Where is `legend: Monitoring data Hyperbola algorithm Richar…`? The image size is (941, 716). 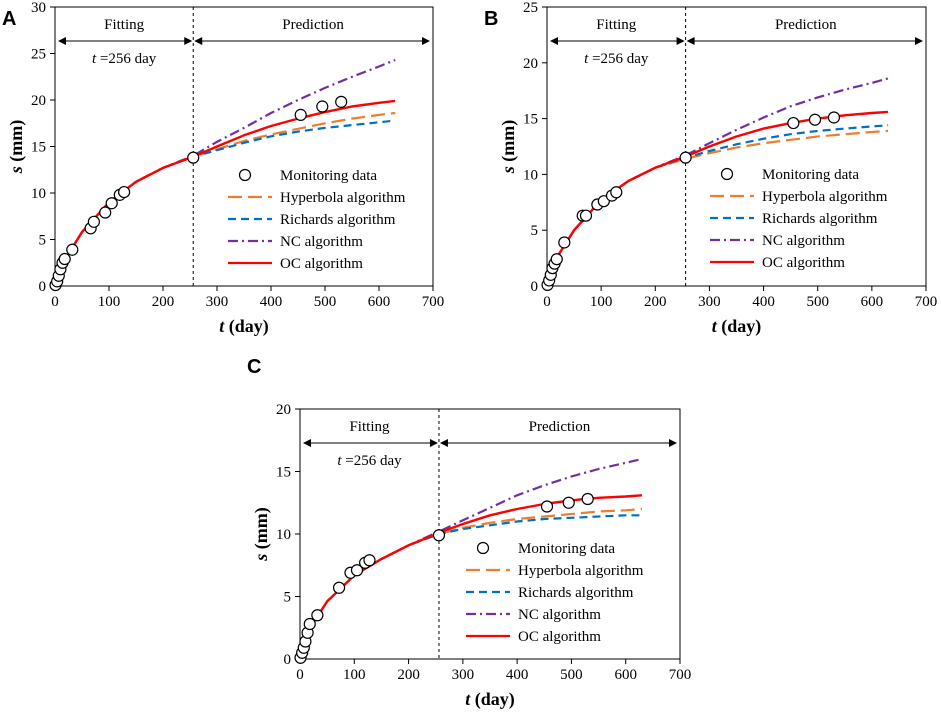 legend: Monitoring data Hyperbola algorithm Richar… is located at coordinates (317, 220).